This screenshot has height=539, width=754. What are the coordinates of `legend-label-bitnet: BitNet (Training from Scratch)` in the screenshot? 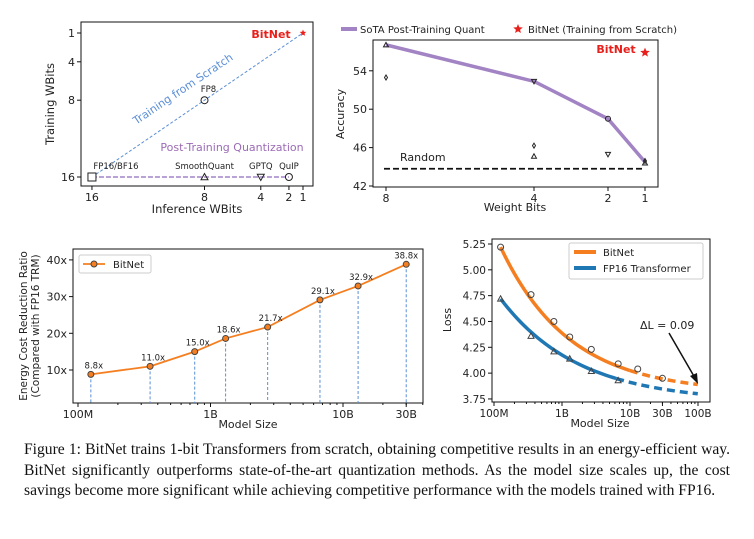 It's located at (602, 30).